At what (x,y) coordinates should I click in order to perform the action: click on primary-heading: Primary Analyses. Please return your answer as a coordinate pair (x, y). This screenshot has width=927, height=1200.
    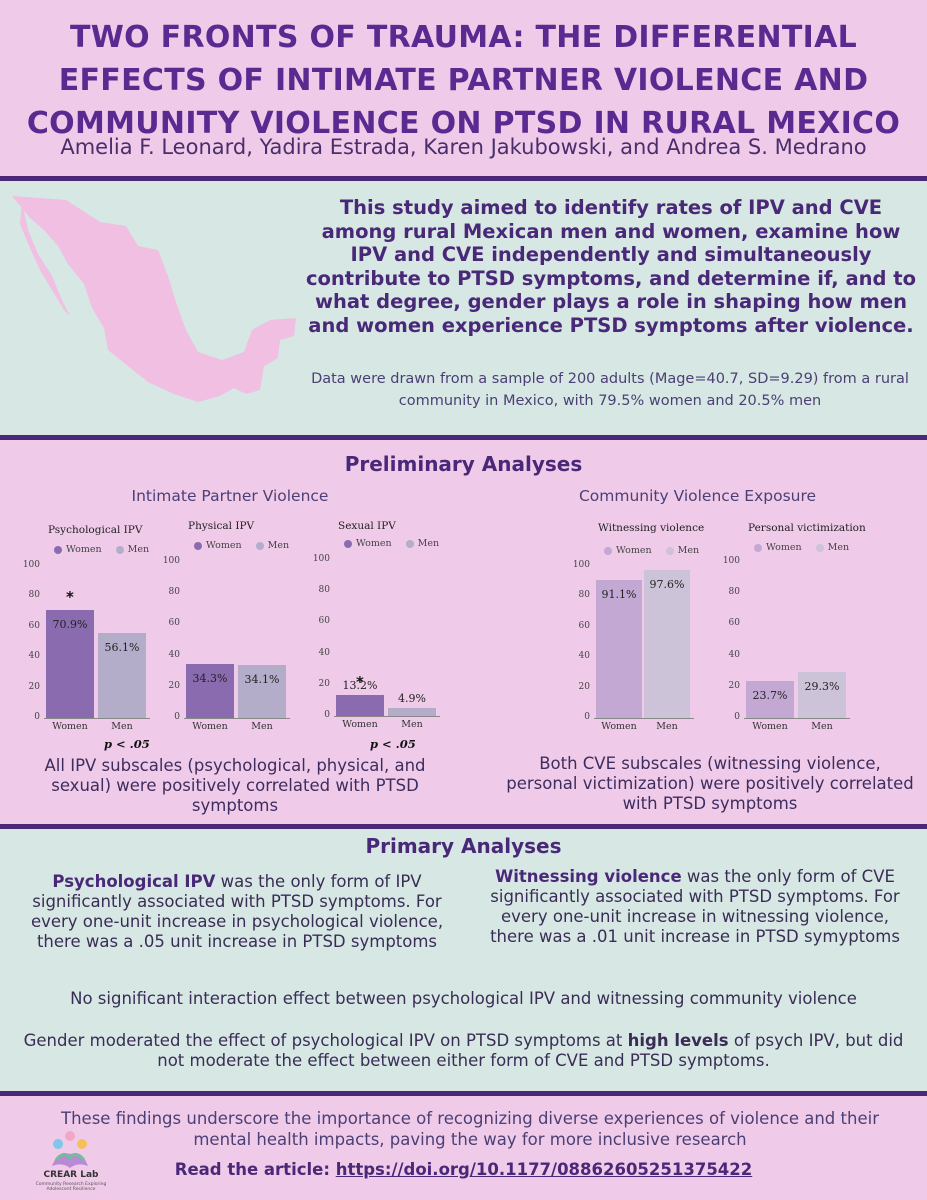
    Looking at the image, I should click on (463, 846).